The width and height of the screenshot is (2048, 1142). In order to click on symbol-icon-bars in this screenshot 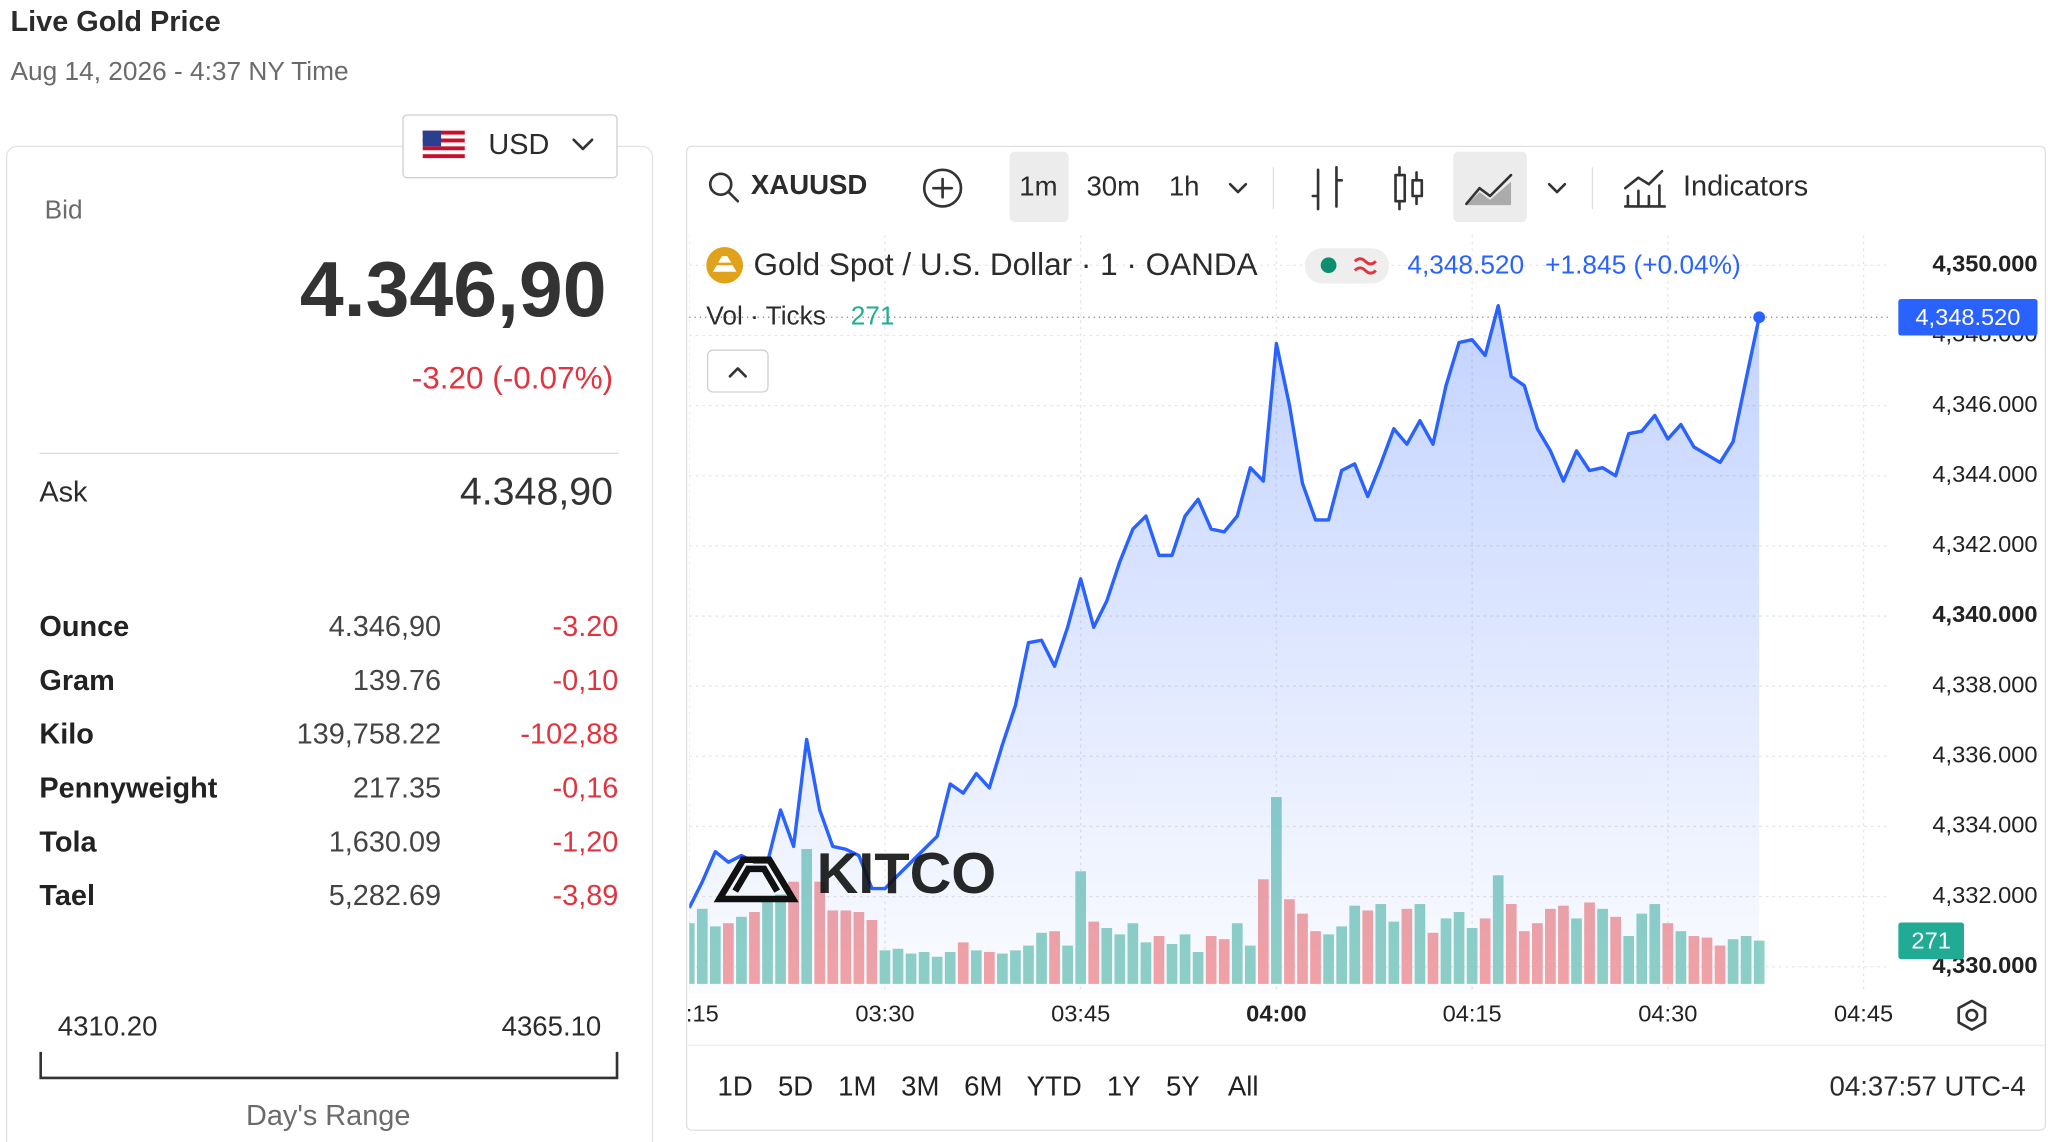, I will do `click(724, 264)`.